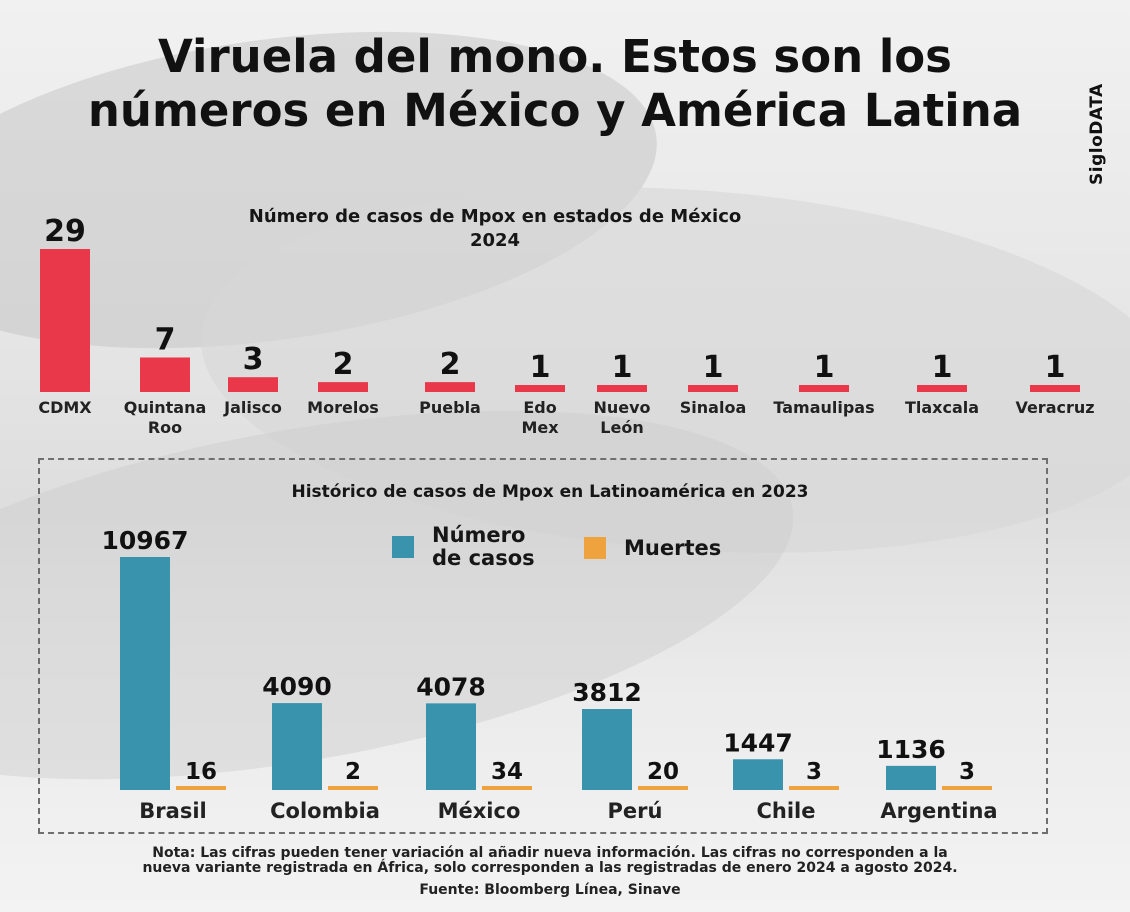 This screenshot has width=1130, height=912. Describe the element at coordinates (942, 388) in the screenshot. I see `bar-tlaxcala` at that location.